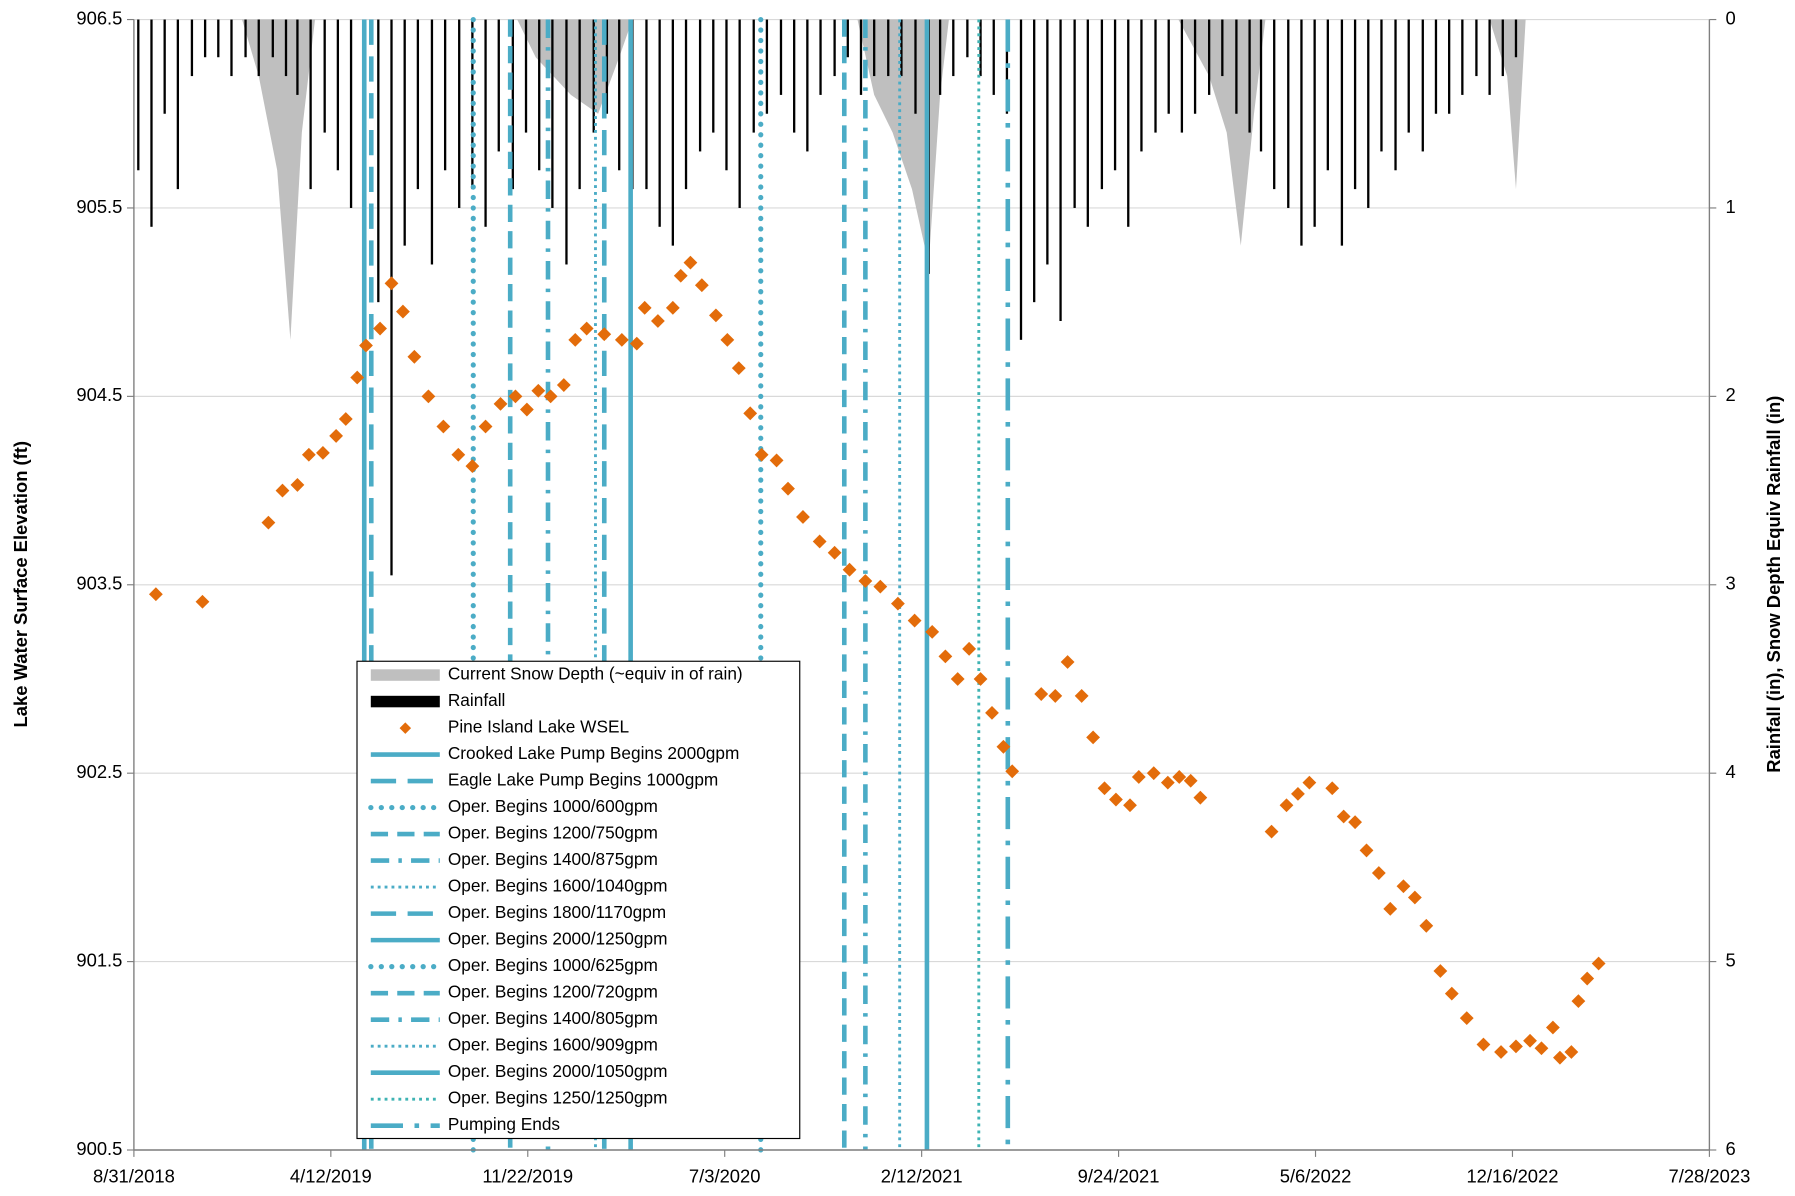  Describe the element at coordinates (922, 1175) in the screenshot. I see `x-tick-label: 2/12/2021` at that location.